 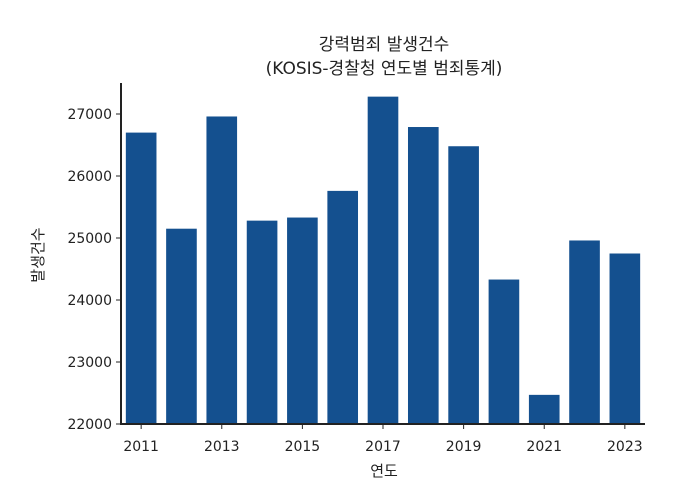 I want to click on bar-2018, so click(x=423, y=276).